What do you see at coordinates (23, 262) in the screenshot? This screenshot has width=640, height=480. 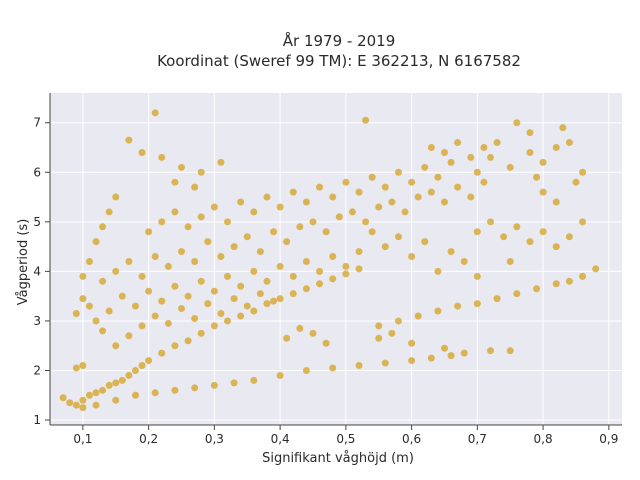 I see `y-axis-title: Vågperiod (s)` at bounding box center [23, 262].